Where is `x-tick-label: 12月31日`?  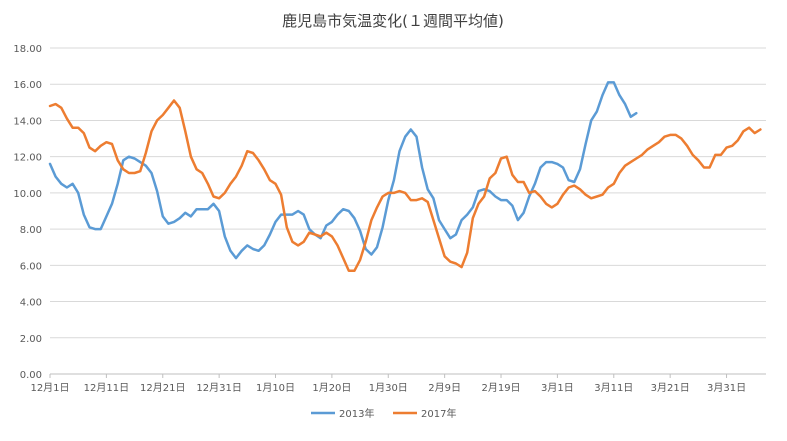 x-tick-label: 12月31日 is located at coordinates (218, 388).